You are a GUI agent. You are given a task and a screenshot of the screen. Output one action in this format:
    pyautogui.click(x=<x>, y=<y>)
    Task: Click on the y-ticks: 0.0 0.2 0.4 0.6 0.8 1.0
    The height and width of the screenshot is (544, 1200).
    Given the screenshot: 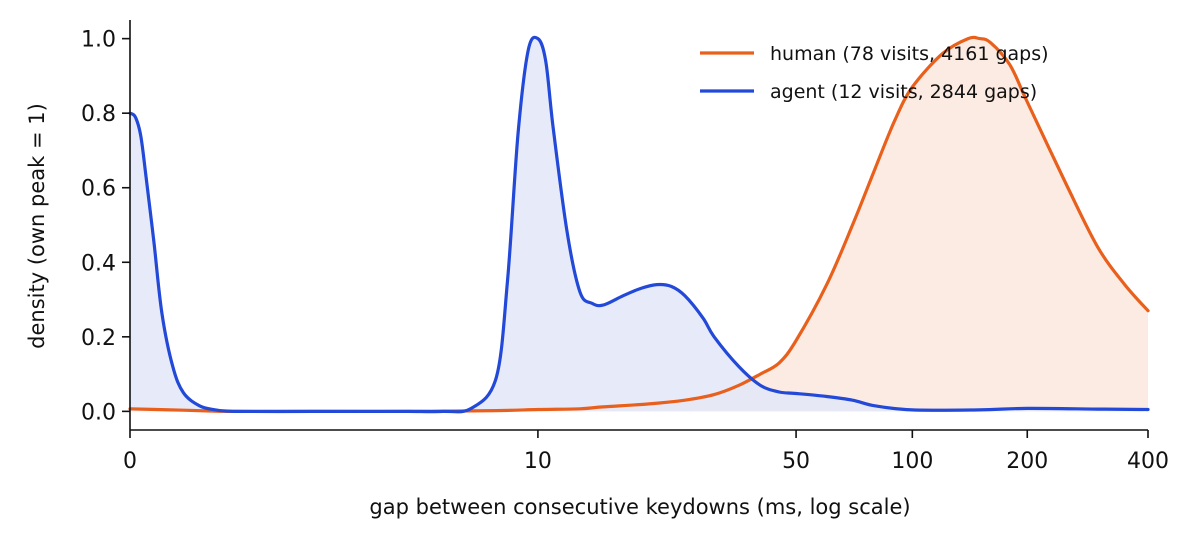 What is the action you would take?
    pyautogui.click(x=105, y=226)
    